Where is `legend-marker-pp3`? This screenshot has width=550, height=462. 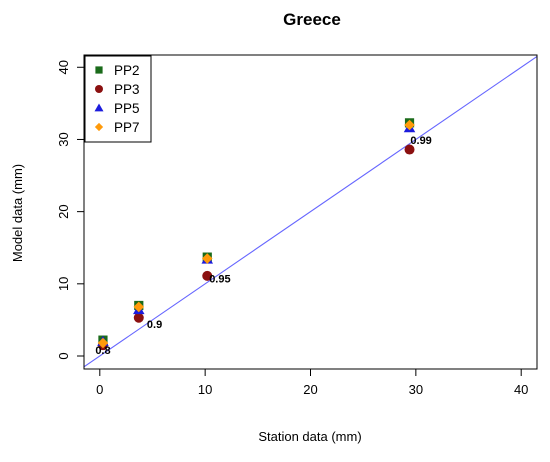
legend-marker-pp3 is located at coordinates (99, 89).